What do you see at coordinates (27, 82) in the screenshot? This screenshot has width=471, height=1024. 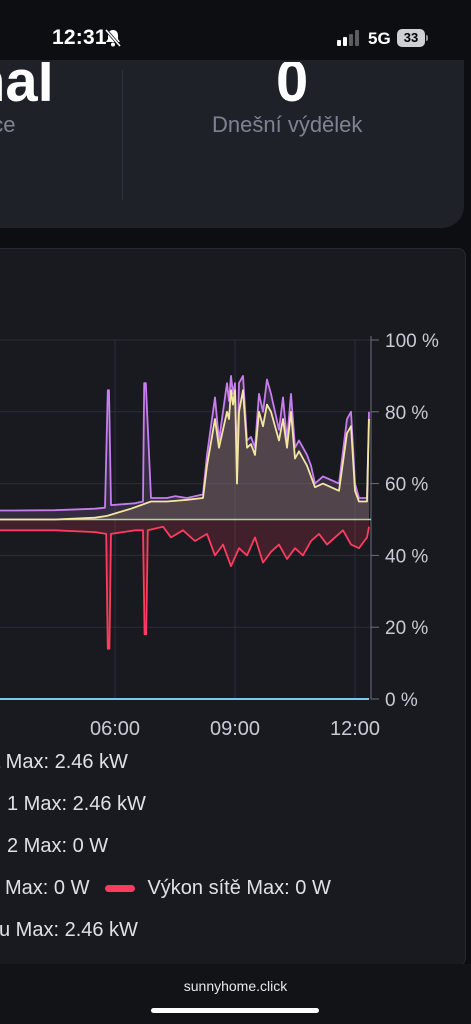 I see `stat-left-value: nal` at bounding box center [27, 82].